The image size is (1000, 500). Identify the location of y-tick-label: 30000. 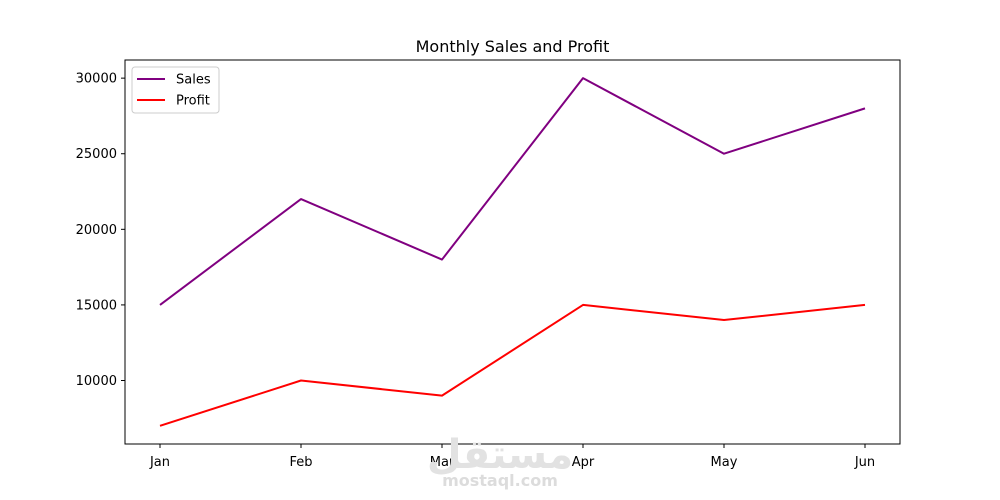
(96, 79).